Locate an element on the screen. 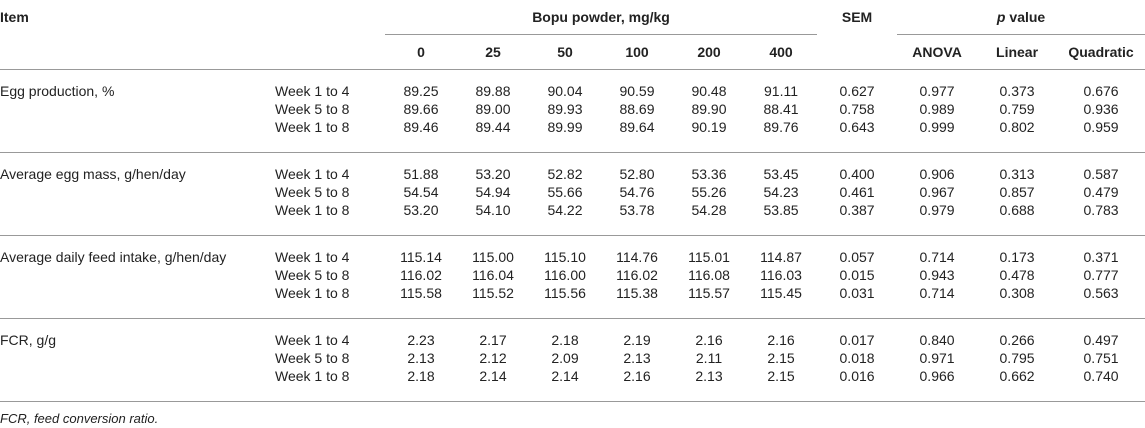 This screenshot has height=428, width=1145. sem-cell: 0.016 is located at coordinates (857, 384).